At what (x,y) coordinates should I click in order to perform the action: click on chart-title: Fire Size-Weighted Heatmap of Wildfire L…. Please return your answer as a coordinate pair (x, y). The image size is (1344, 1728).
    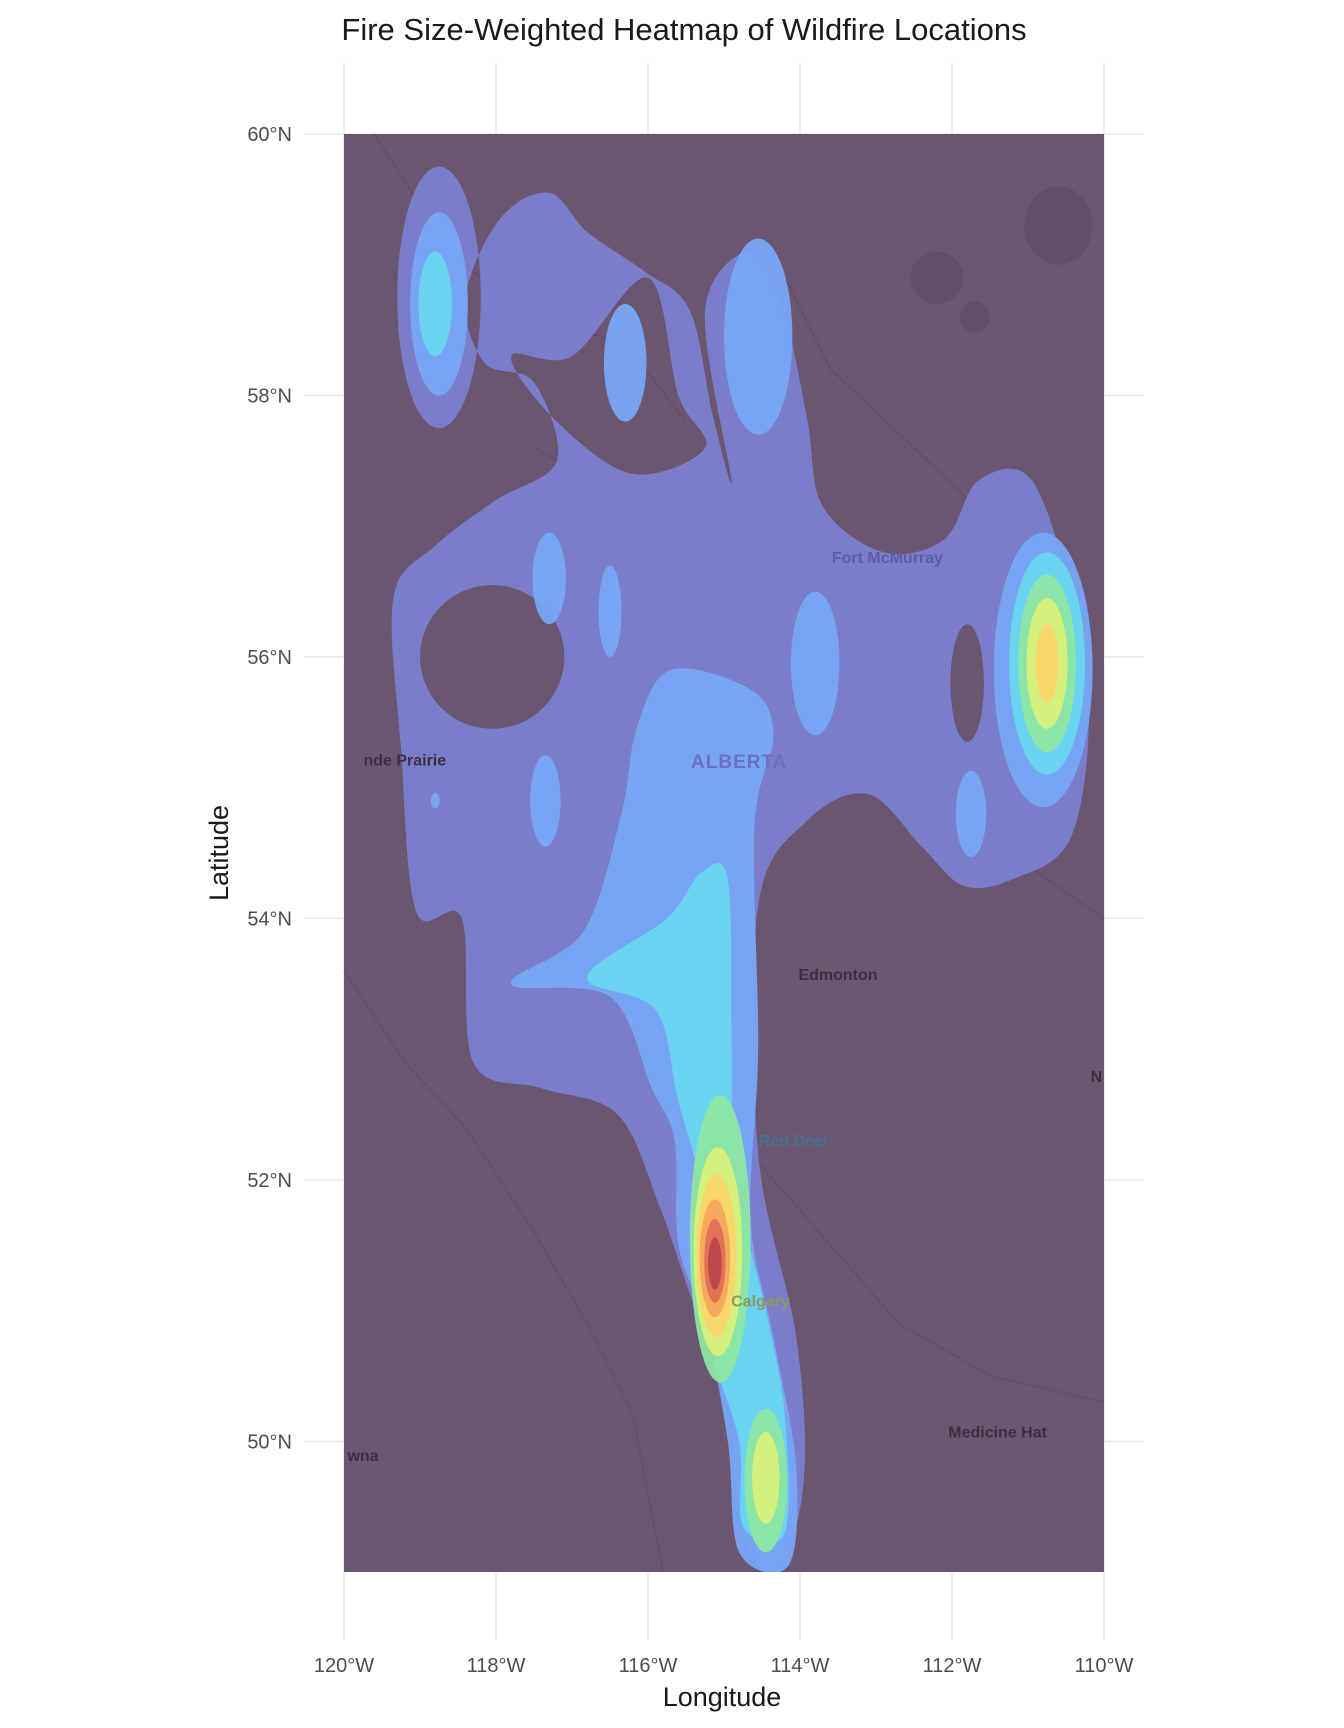
    Looking at the image, I should click on (683, 29).